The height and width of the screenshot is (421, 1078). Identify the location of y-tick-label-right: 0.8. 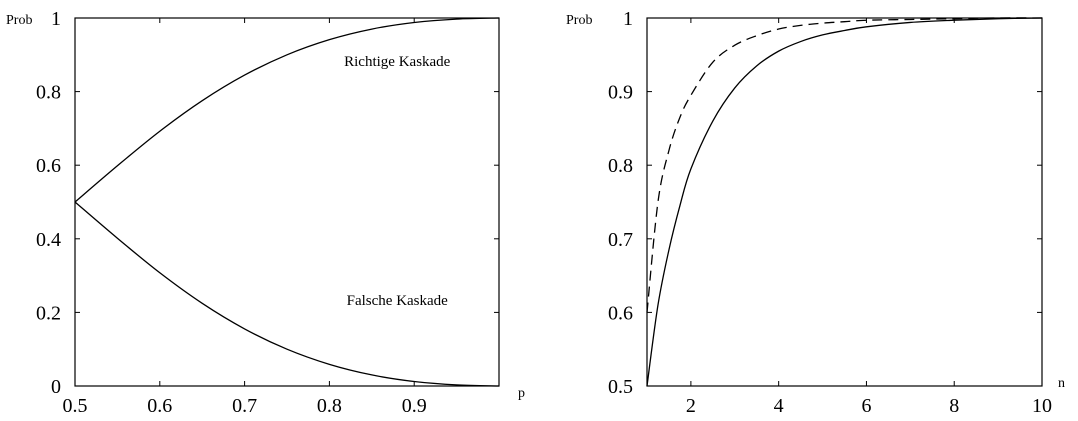
(620, 166).